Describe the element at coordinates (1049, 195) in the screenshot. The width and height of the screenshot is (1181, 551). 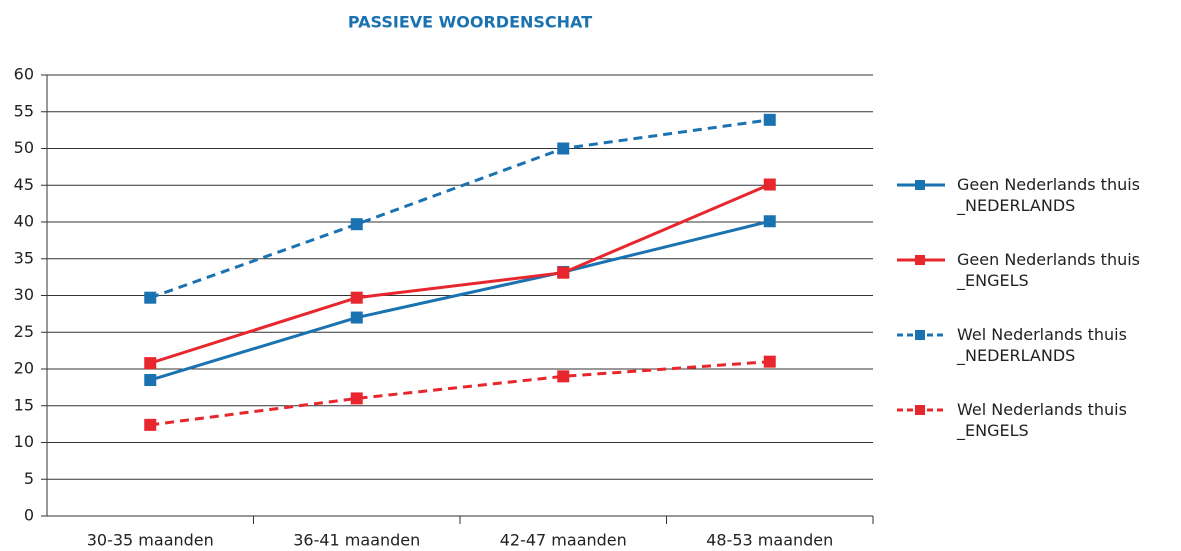
I see `legend-label: Geen Nederlands thuis _NEDERLANDS` at that location.